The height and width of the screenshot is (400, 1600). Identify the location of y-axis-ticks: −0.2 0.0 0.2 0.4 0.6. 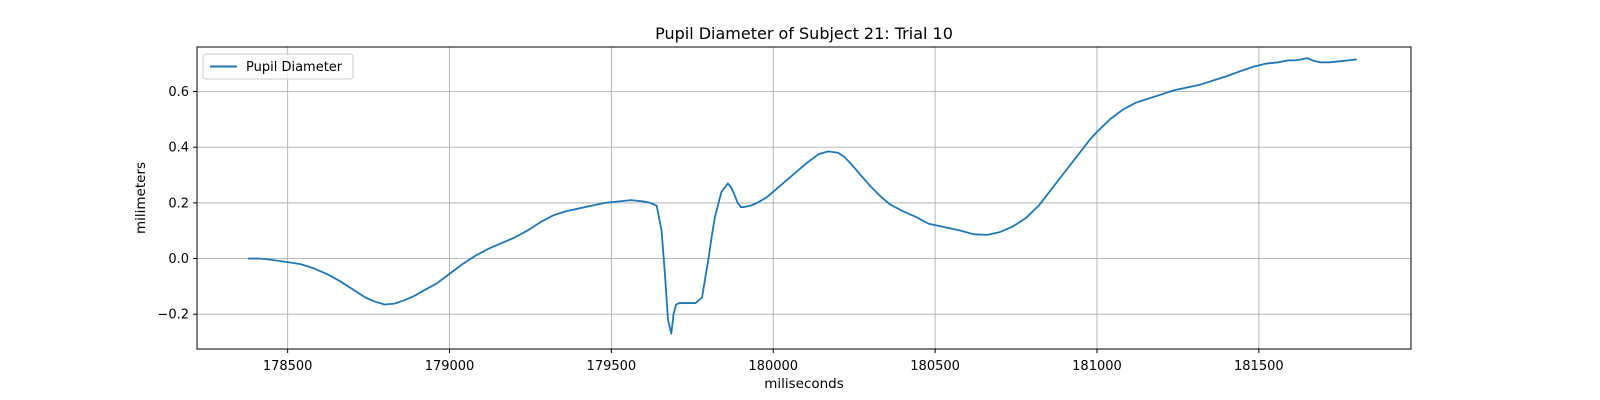
(177, 204).